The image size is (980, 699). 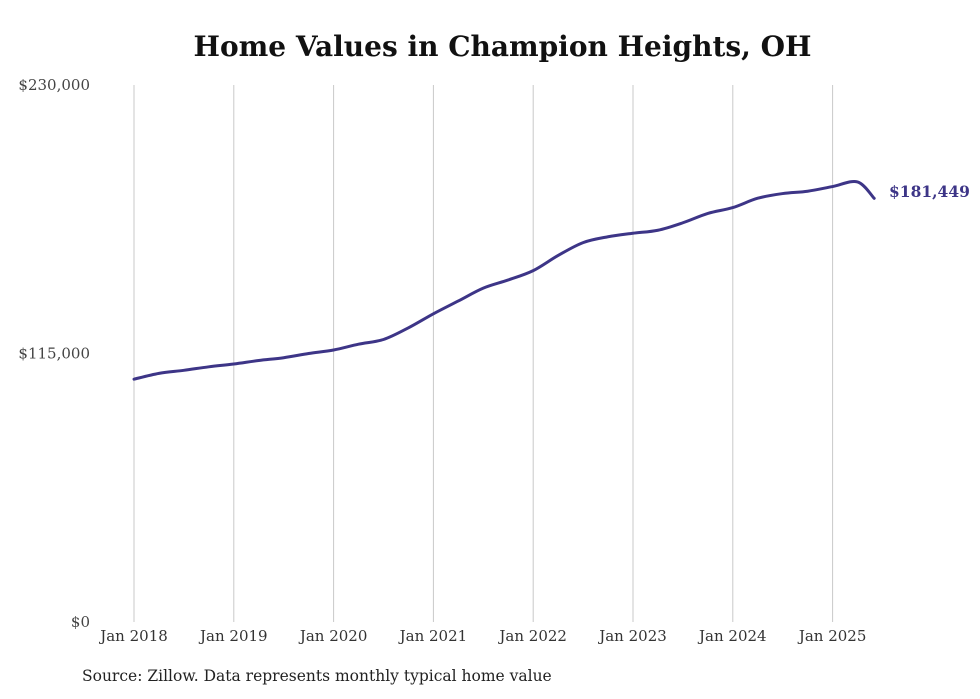 I want to click on x-tick-label: Jan 2019, so click(x=233, y=636).